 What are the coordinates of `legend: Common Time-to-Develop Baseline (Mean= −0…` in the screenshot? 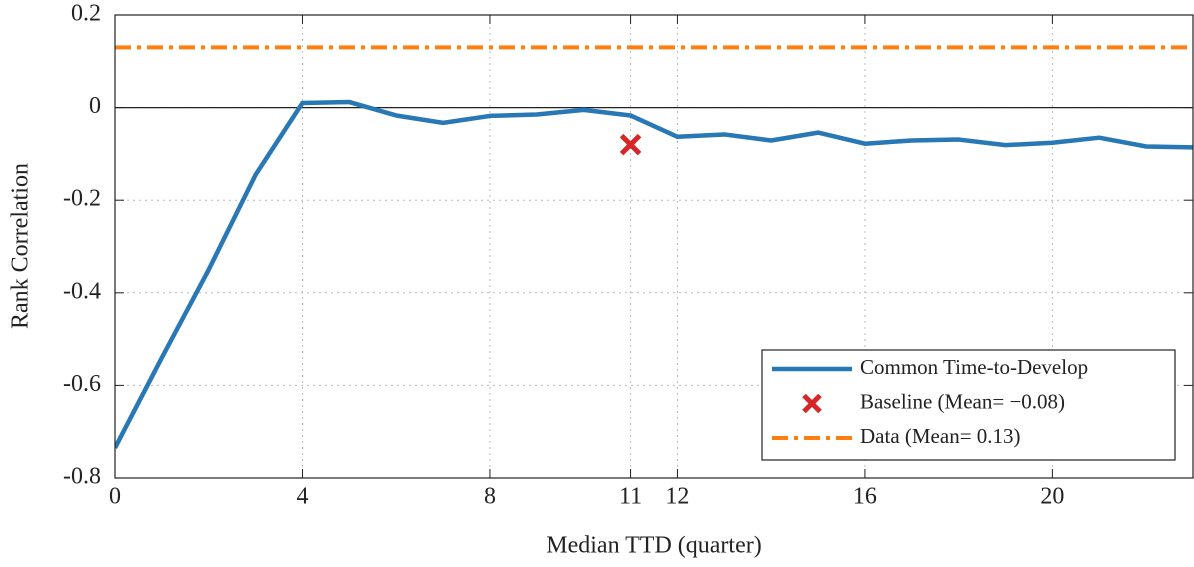 It's located at (968, 405).